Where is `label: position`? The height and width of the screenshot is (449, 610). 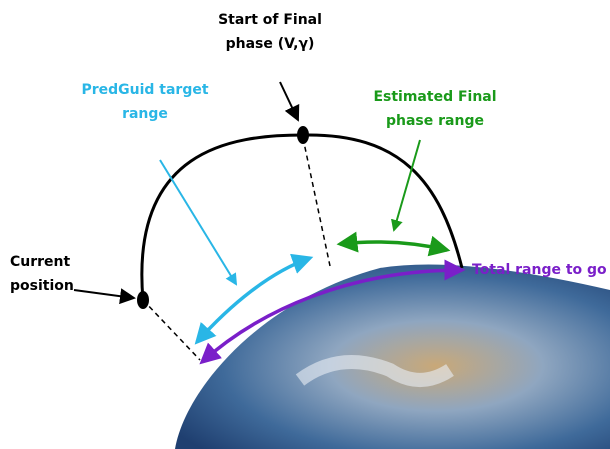 label: position is located at coordinates (42, 286).